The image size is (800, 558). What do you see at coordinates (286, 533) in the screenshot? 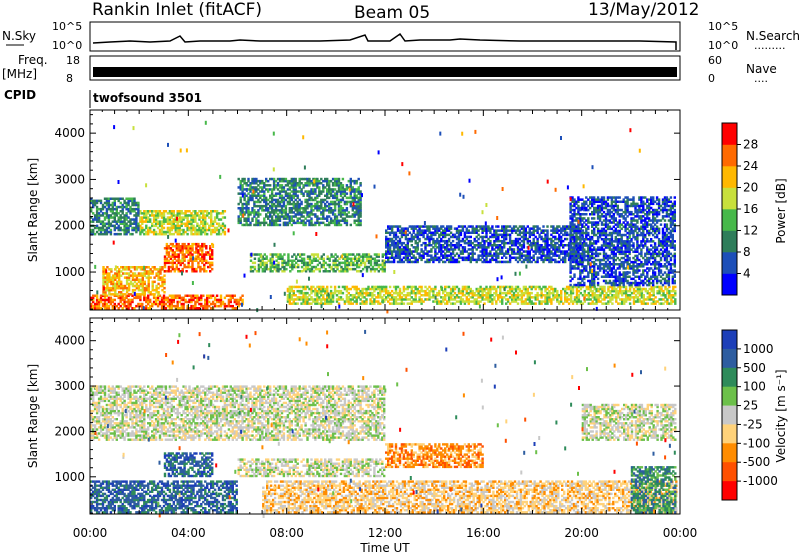
I see `x-tick-label: 08:00` at bounding box center [286, 533].